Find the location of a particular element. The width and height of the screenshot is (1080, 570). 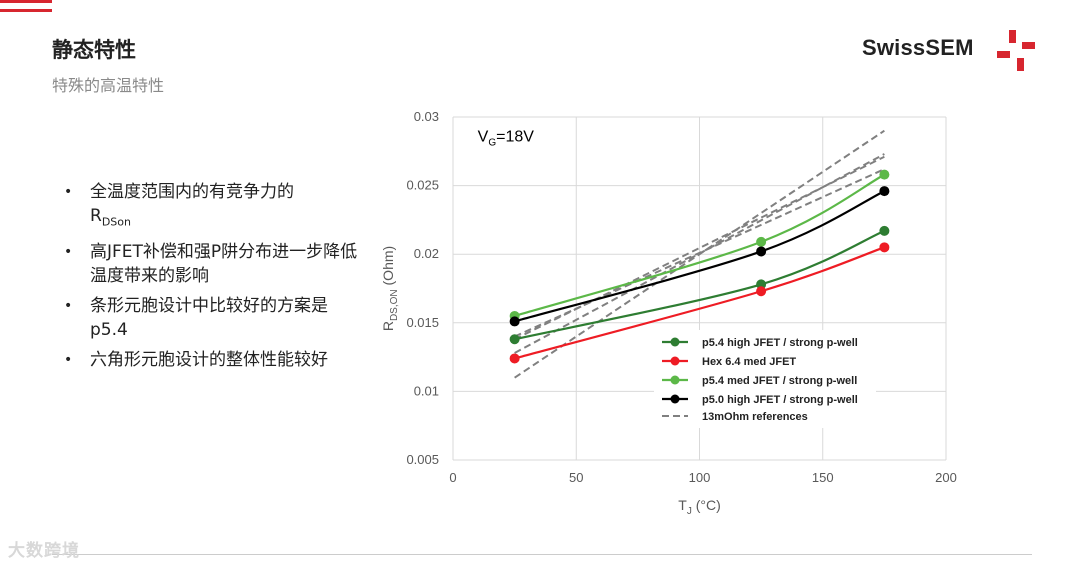

bullet-rds-subscript: DSon is located at coordinates (116, 222).